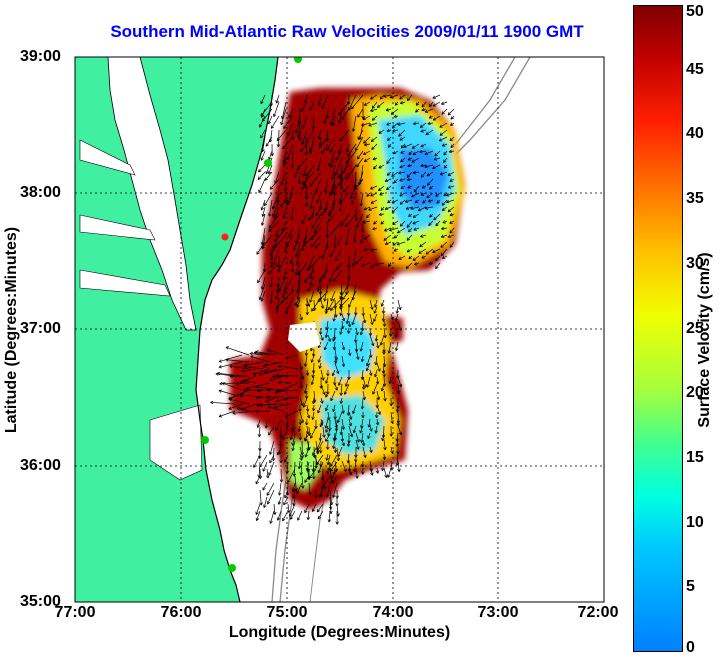 The image size is (724, 659). I want to click on x-tick-label: 76:00, so click(181, 612).